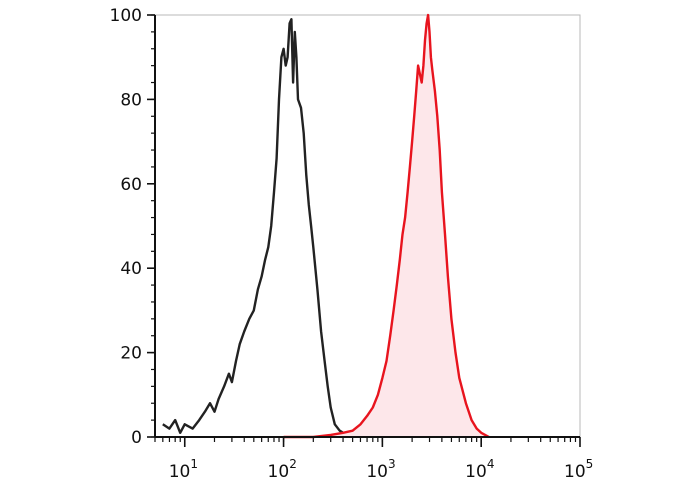 The width and height of the screenshot is (688, 490). What do you see at coordinates (131, 100) in the screenshot?
I see `y-tick-label: 80` at bounding box center [131, 100].